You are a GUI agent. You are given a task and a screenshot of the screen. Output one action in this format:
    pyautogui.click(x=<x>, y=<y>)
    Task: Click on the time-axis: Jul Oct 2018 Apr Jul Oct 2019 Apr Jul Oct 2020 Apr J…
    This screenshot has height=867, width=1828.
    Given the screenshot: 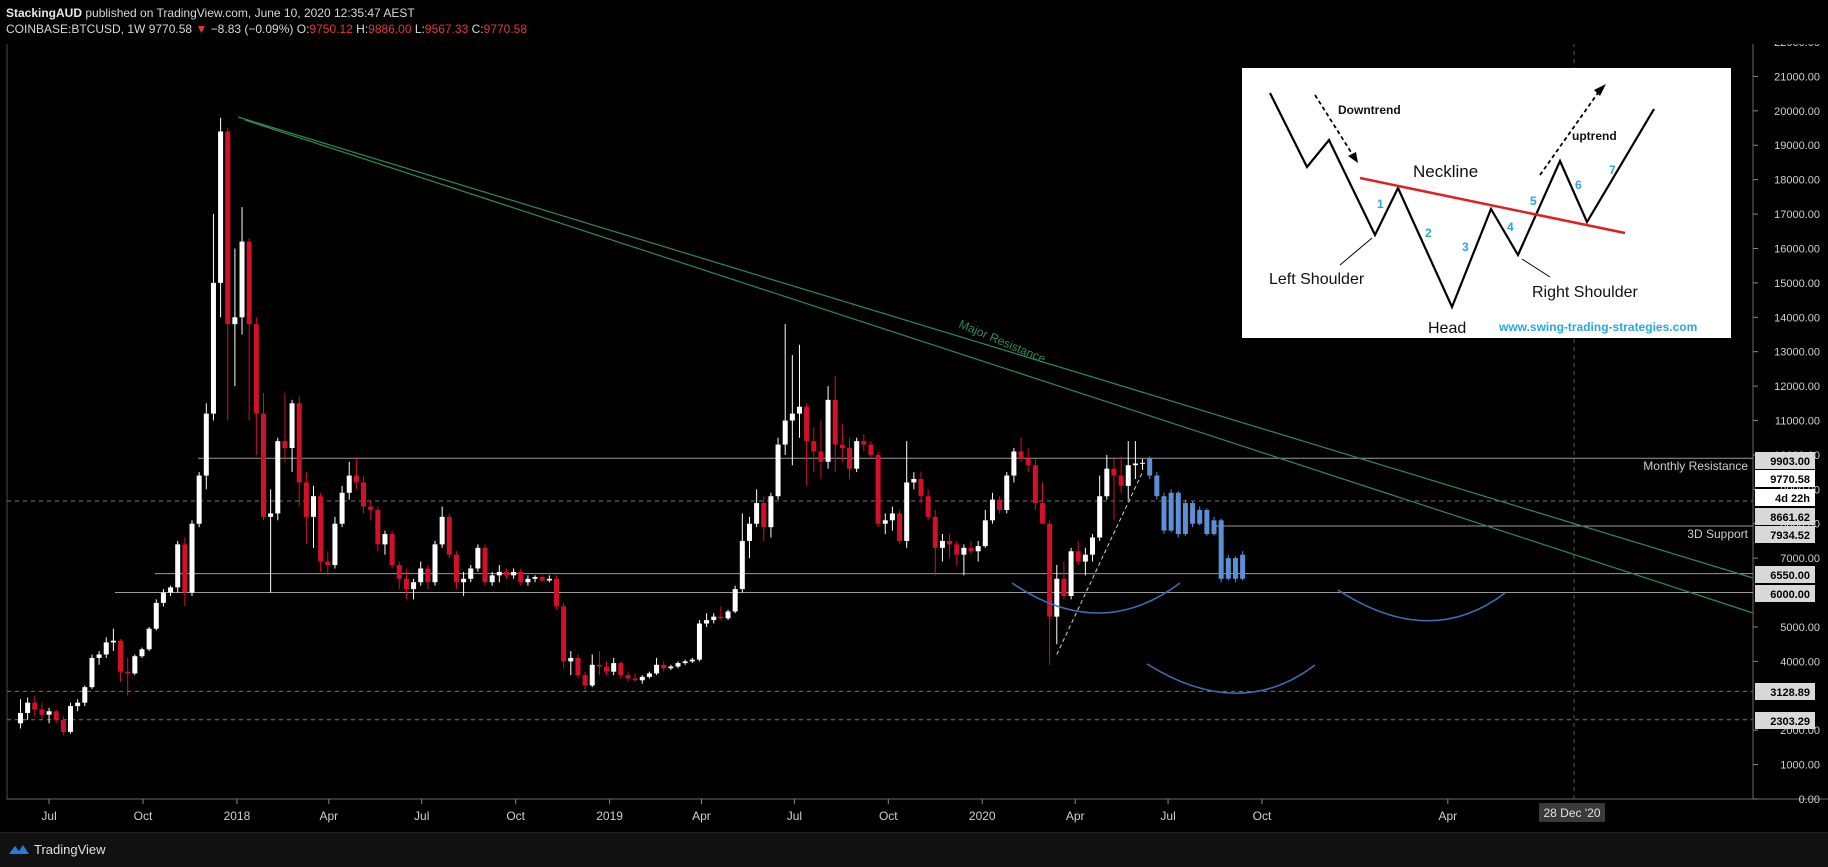 What is the action you would take?
    pyautogui.click(x=823, y=811)
    